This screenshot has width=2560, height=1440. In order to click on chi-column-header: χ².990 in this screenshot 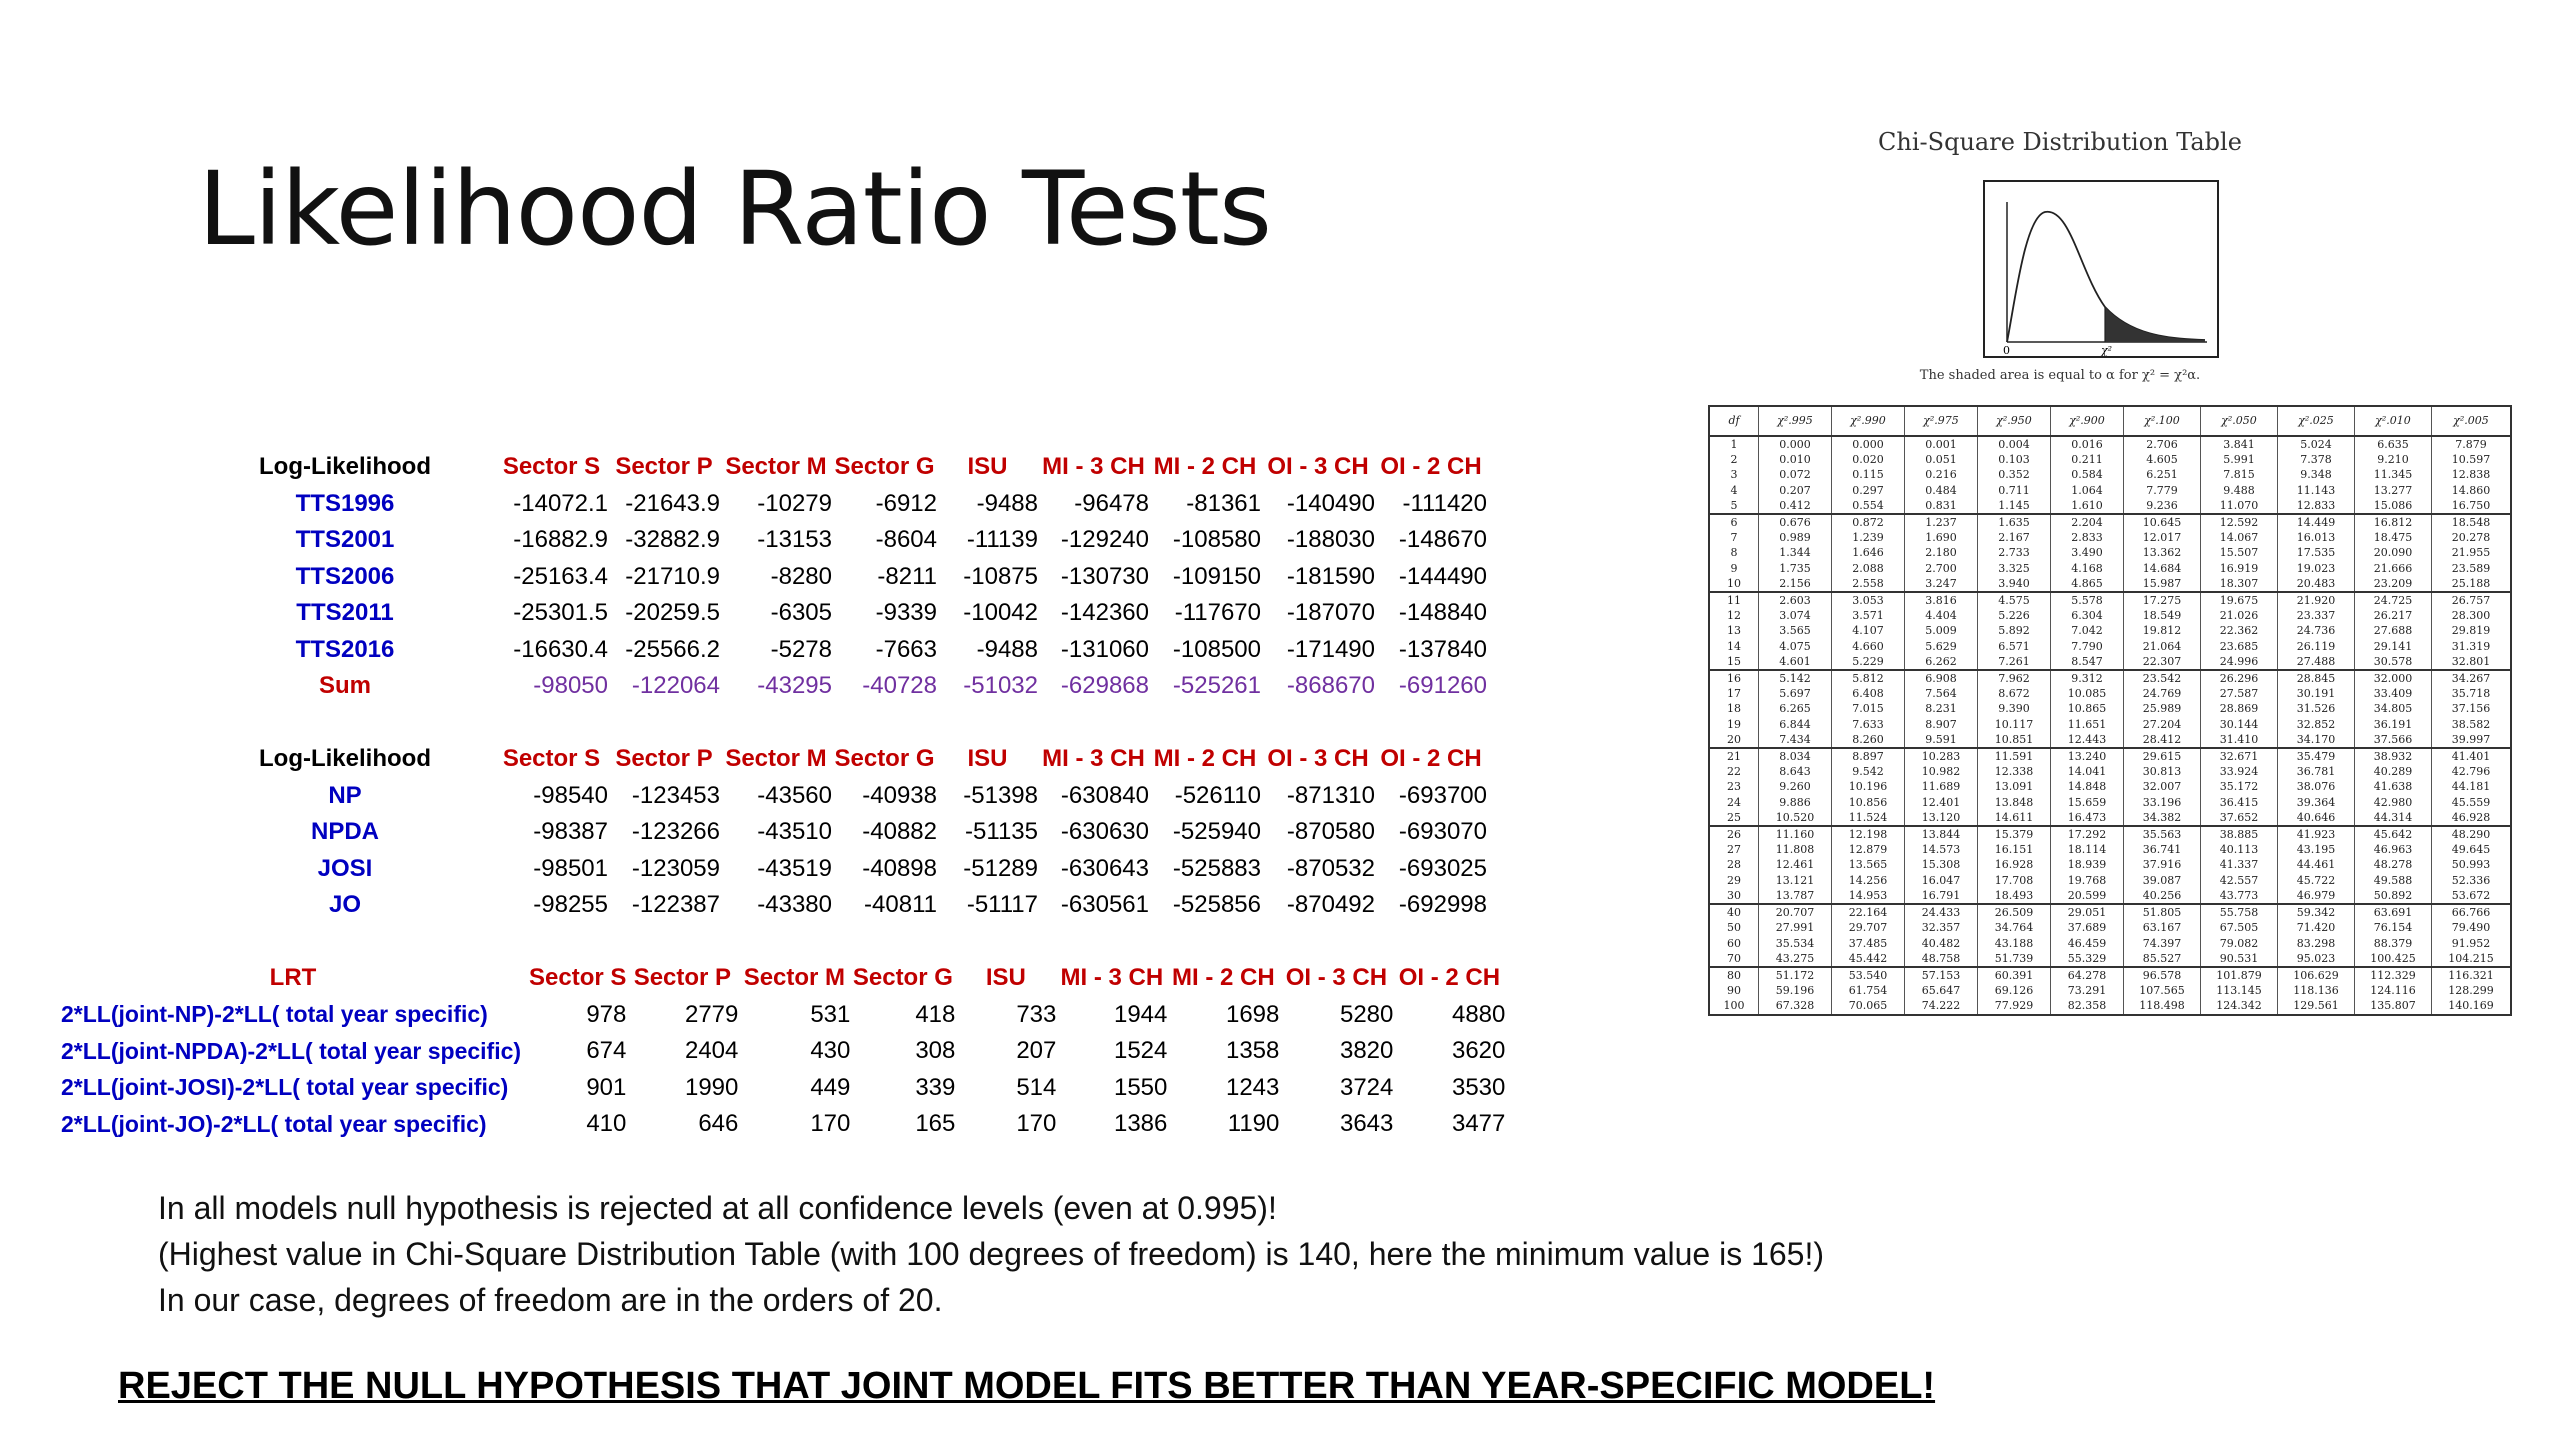, I will do `click(1868, 421)`.